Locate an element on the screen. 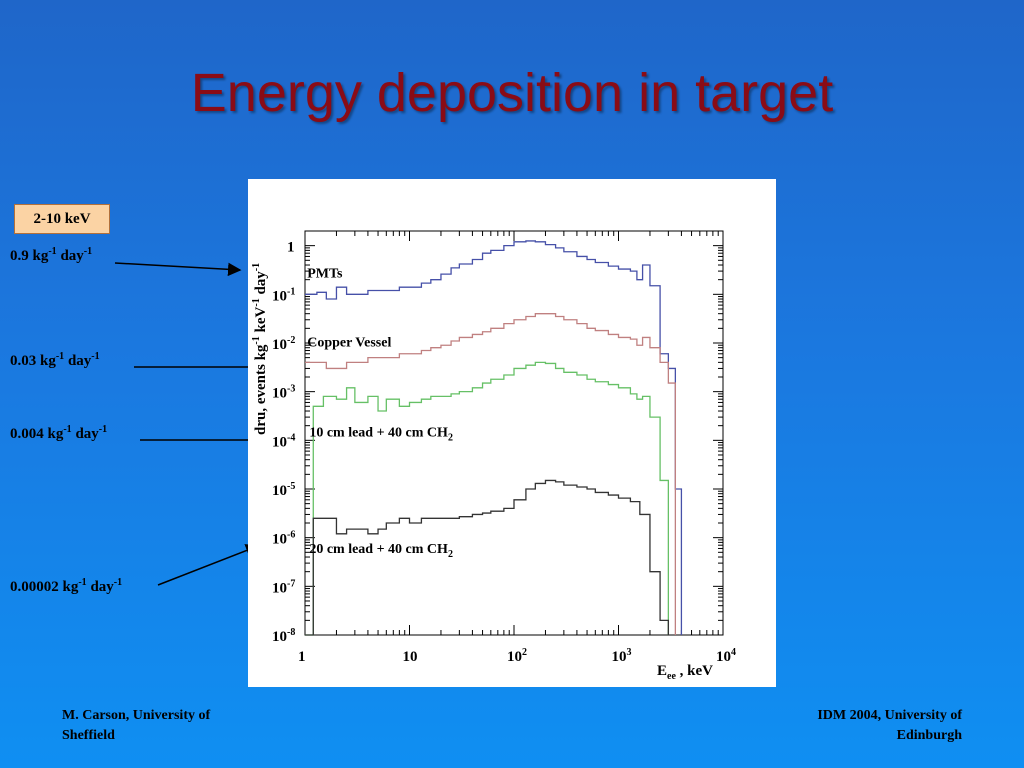 This screenshot has height=768, width=1024. y-tick-label: 10⁻² is located at coordinates (283, 344).